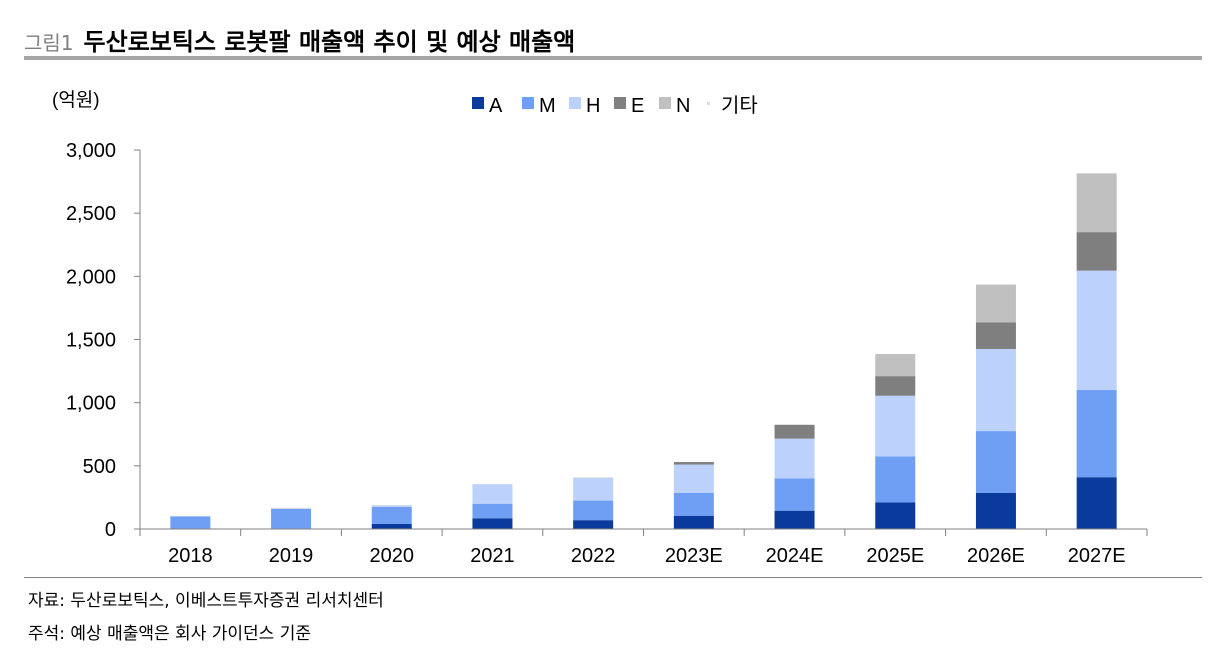 The height and width of the screenshot is (654, 1228). I want to click on legend-label-h: H, so click(593, 106).